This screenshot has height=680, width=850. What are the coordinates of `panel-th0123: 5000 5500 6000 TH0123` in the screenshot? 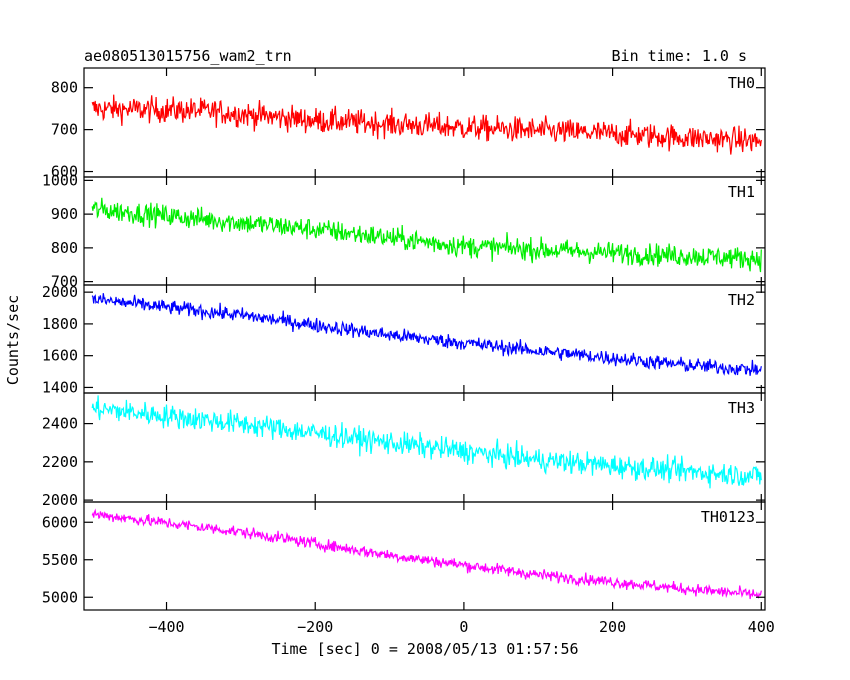 It's located at (404, 556).